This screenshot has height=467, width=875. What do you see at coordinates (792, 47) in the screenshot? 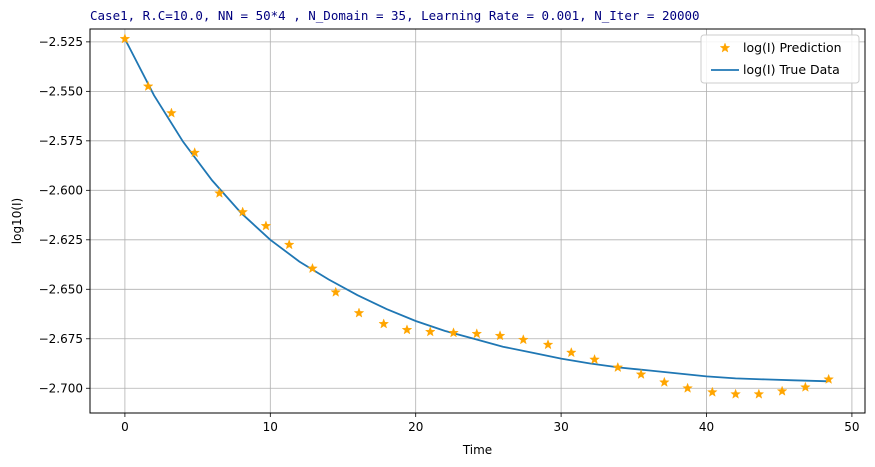
I see `legend-label-prediction: log(I) Prediction` at bounding box center [792, 47].